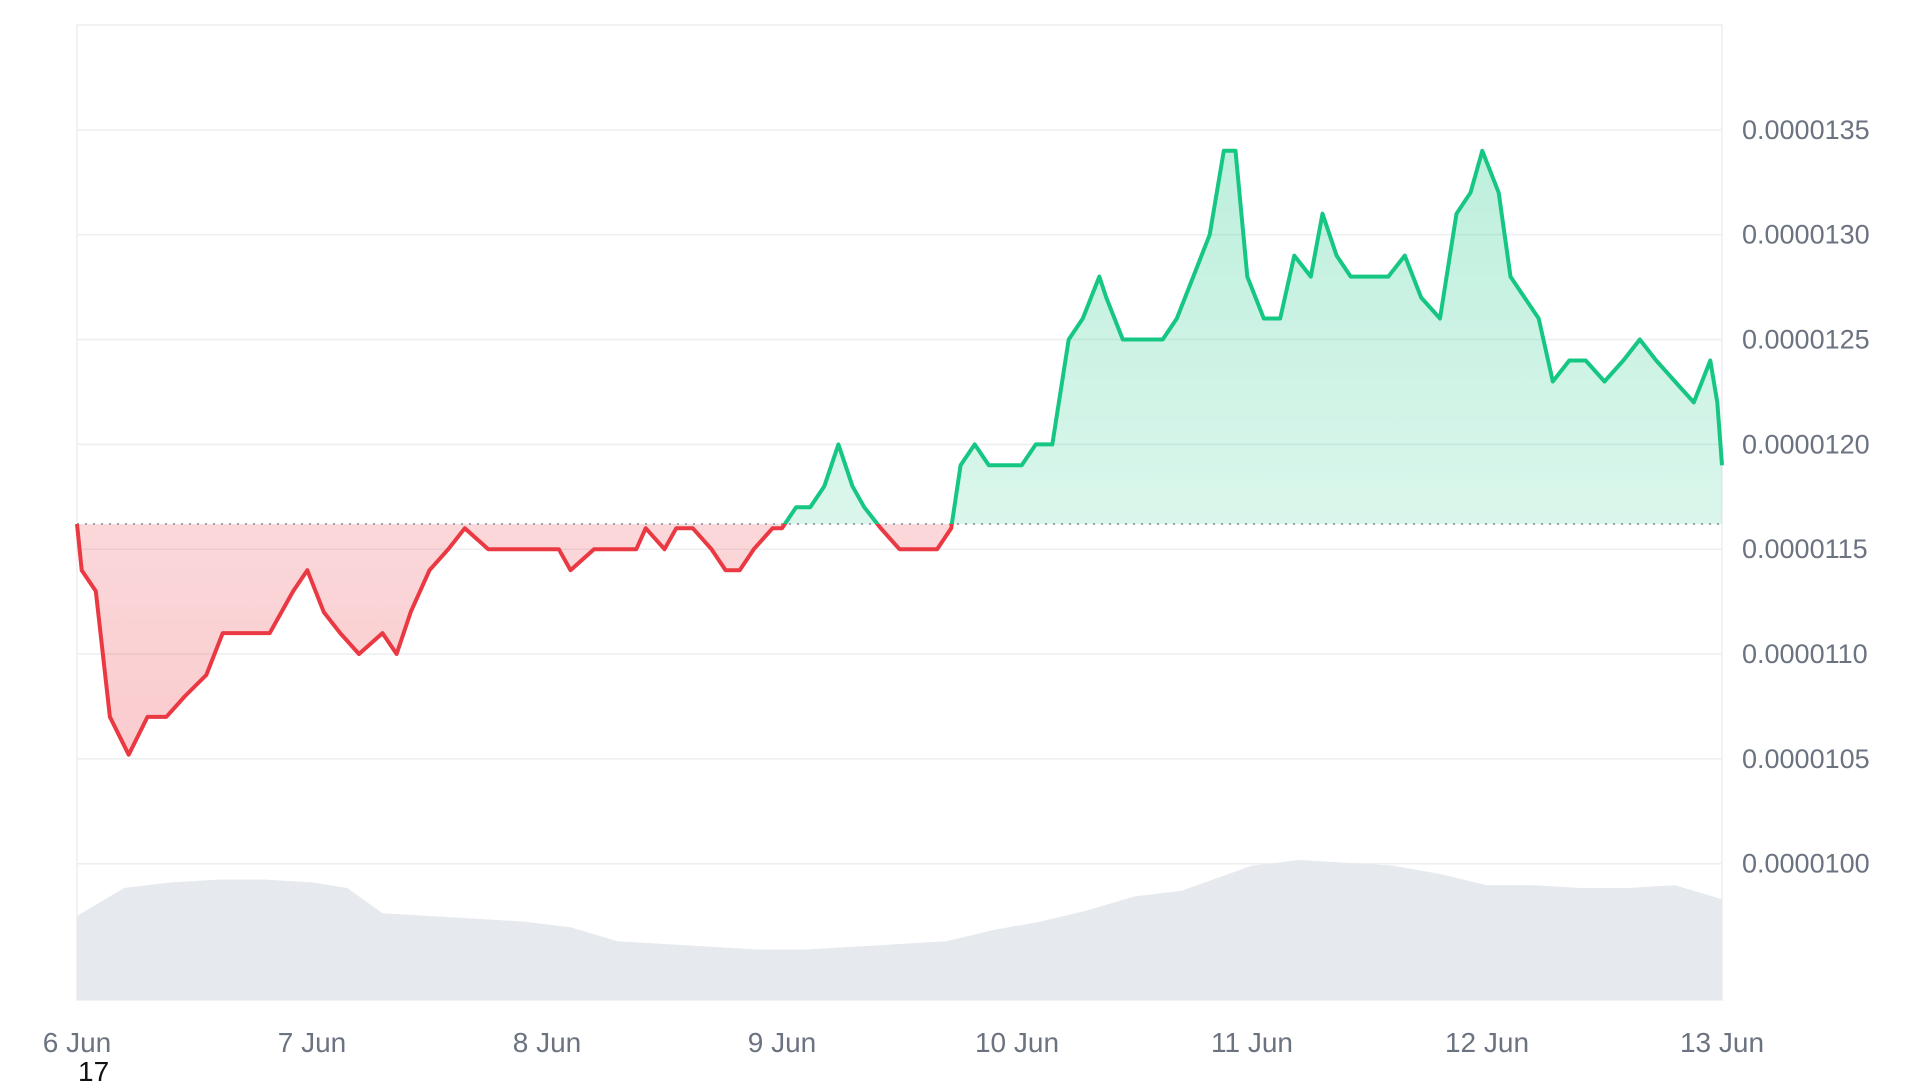  Describe the element at coordinates (1806, 759) in the screenshot. I see `y-tick-label: 0.0000105` at that location.